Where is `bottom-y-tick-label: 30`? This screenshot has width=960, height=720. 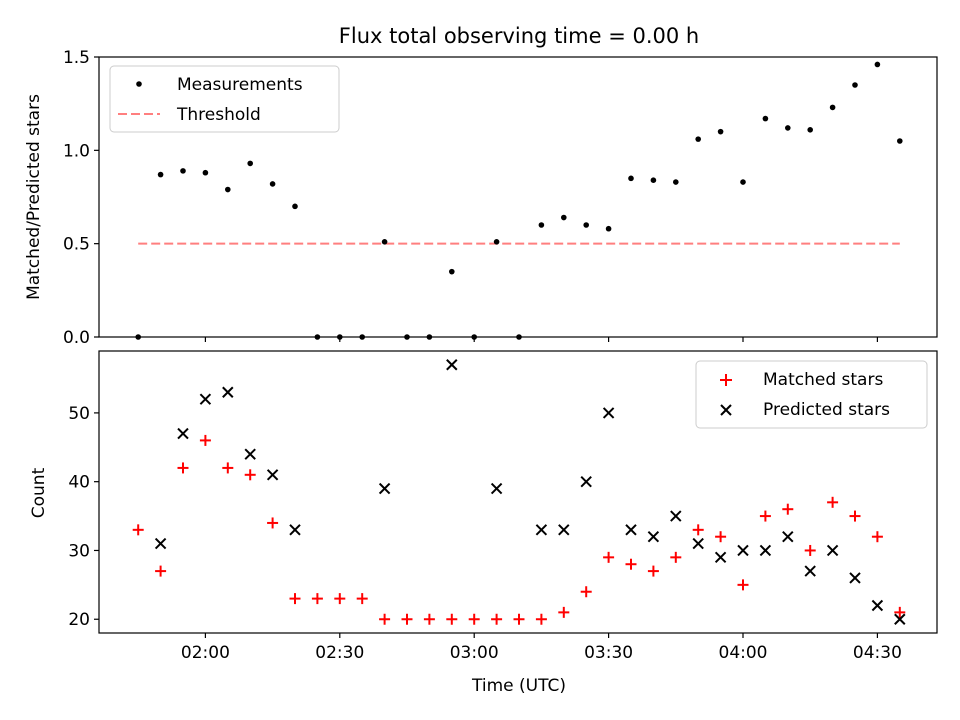 bottom-y-tick-label: 30 is located at coordinates (79, 551).